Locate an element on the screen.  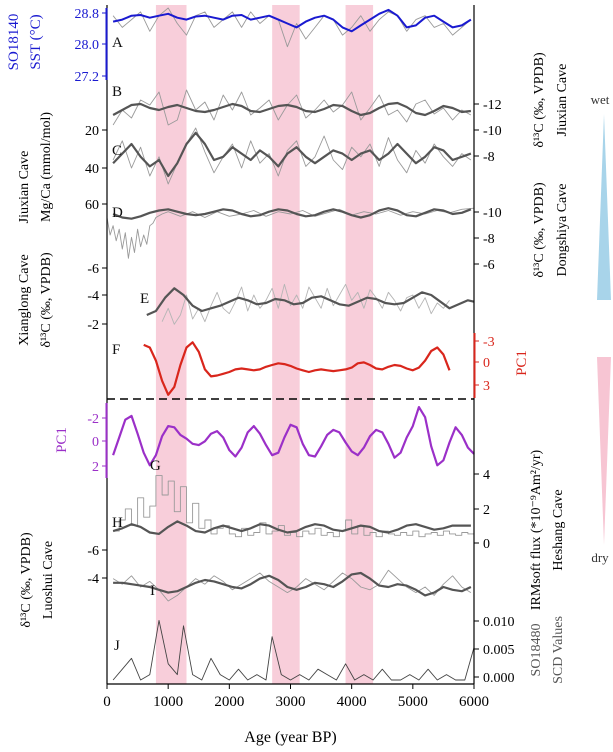
panel-letter-G: G is located at coordinates (155, 466).